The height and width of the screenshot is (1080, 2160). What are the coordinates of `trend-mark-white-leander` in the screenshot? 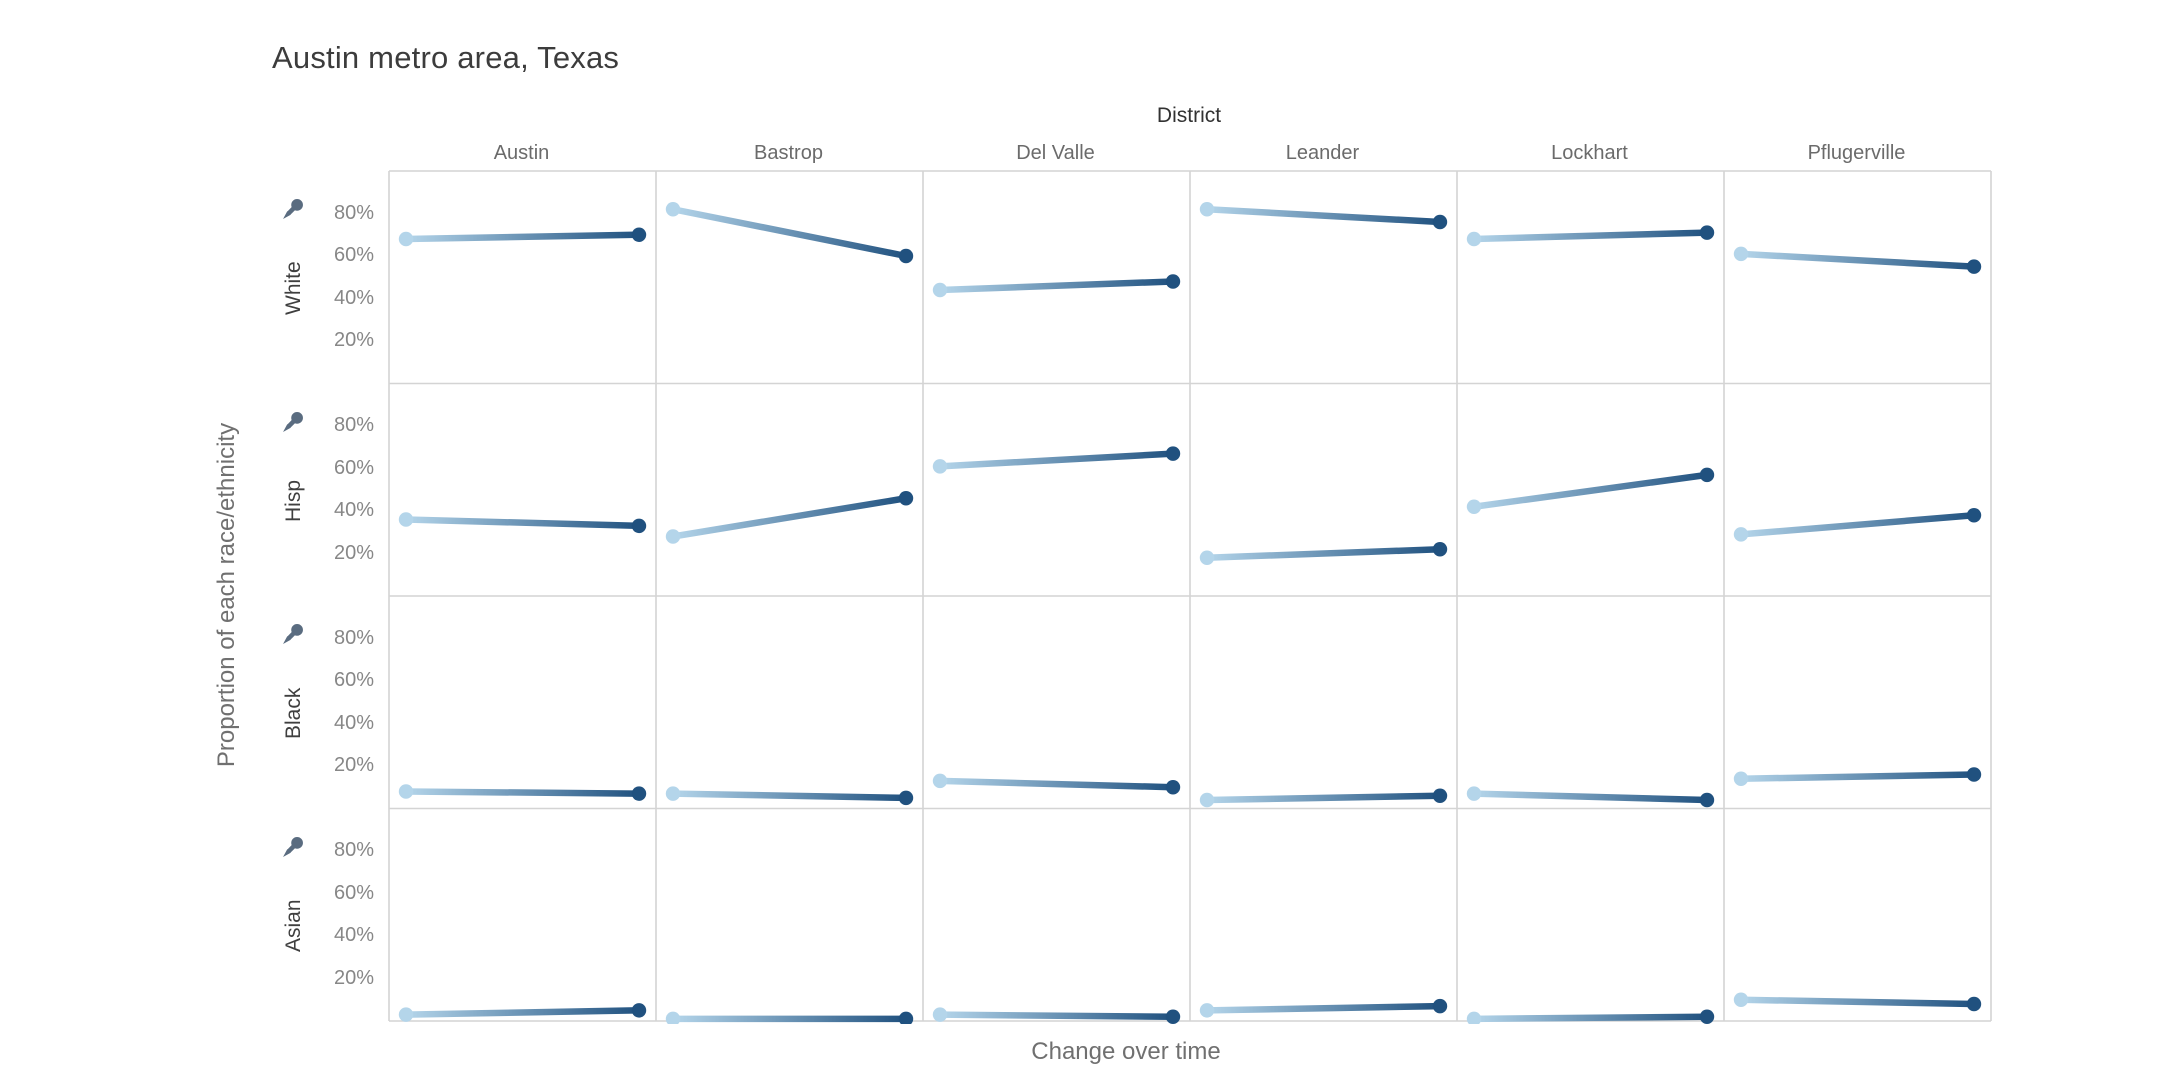 It's located at (1323, 216).